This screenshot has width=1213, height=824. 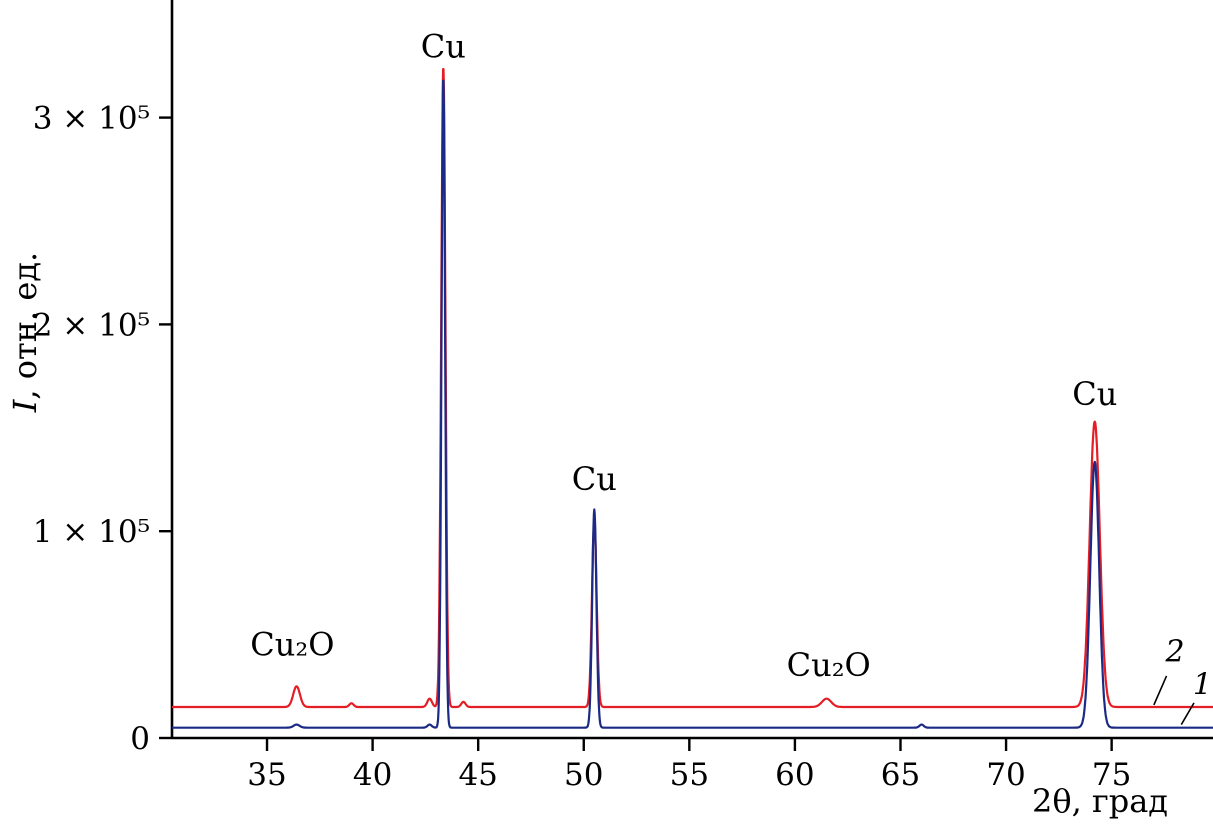 What do you see at coordinates (25, 325) in the screenshot?
I see `y-axis-label-units: , отн. ед.` at bounding box center [25, 325].